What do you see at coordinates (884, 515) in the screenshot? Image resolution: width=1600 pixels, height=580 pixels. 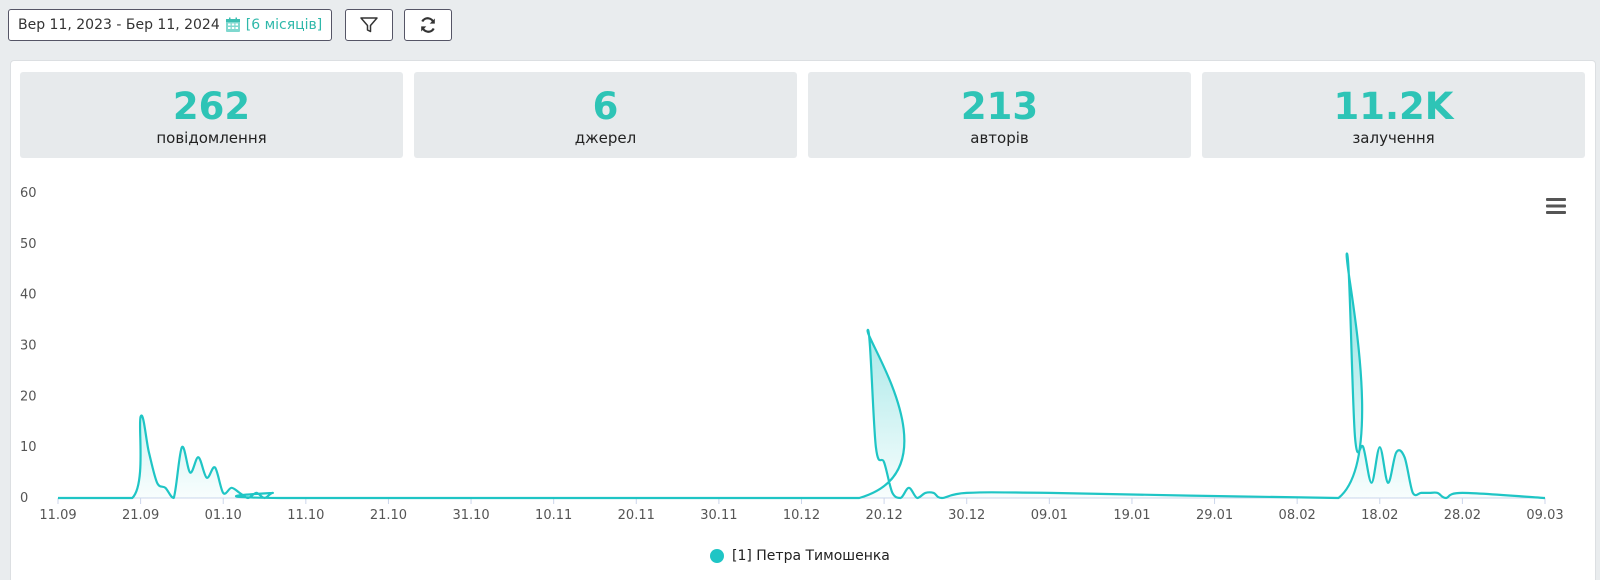 I see `x-tick-label: 20.12` at bounding box center [884, 515].